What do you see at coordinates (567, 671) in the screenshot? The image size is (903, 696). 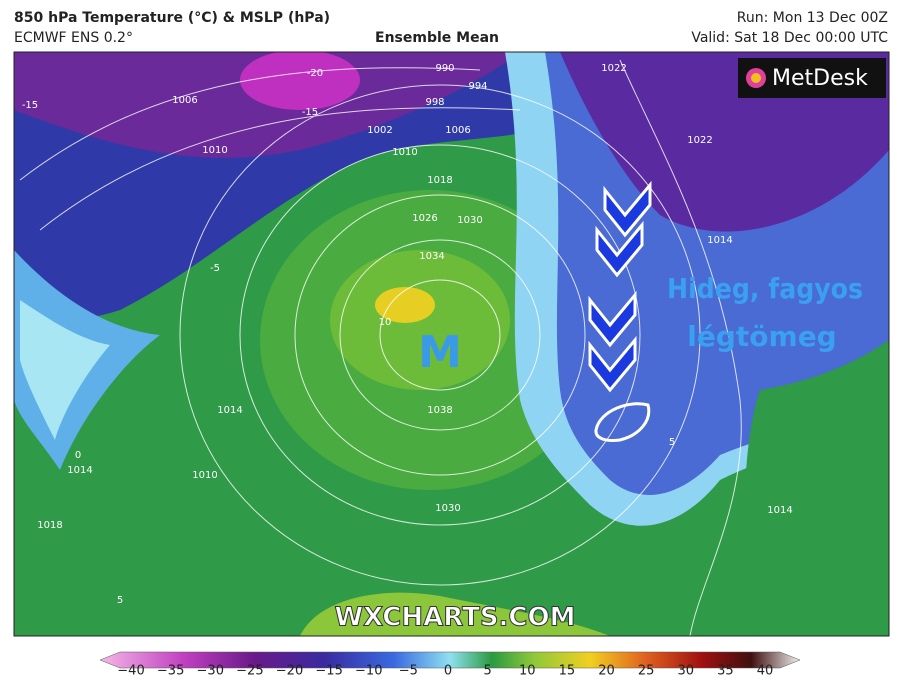 I see `colorbar-tick: 15` at bounding box center [567, 671].